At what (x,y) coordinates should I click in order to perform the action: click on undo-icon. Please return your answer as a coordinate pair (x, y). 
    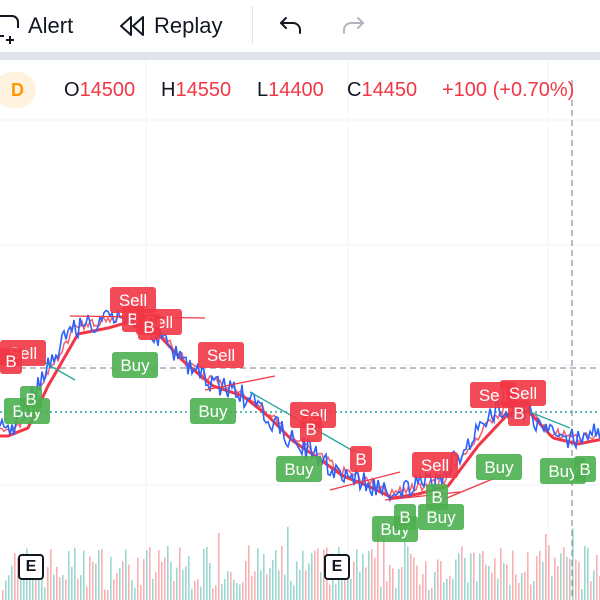
    Looking at the image, I should click on (290, 25).